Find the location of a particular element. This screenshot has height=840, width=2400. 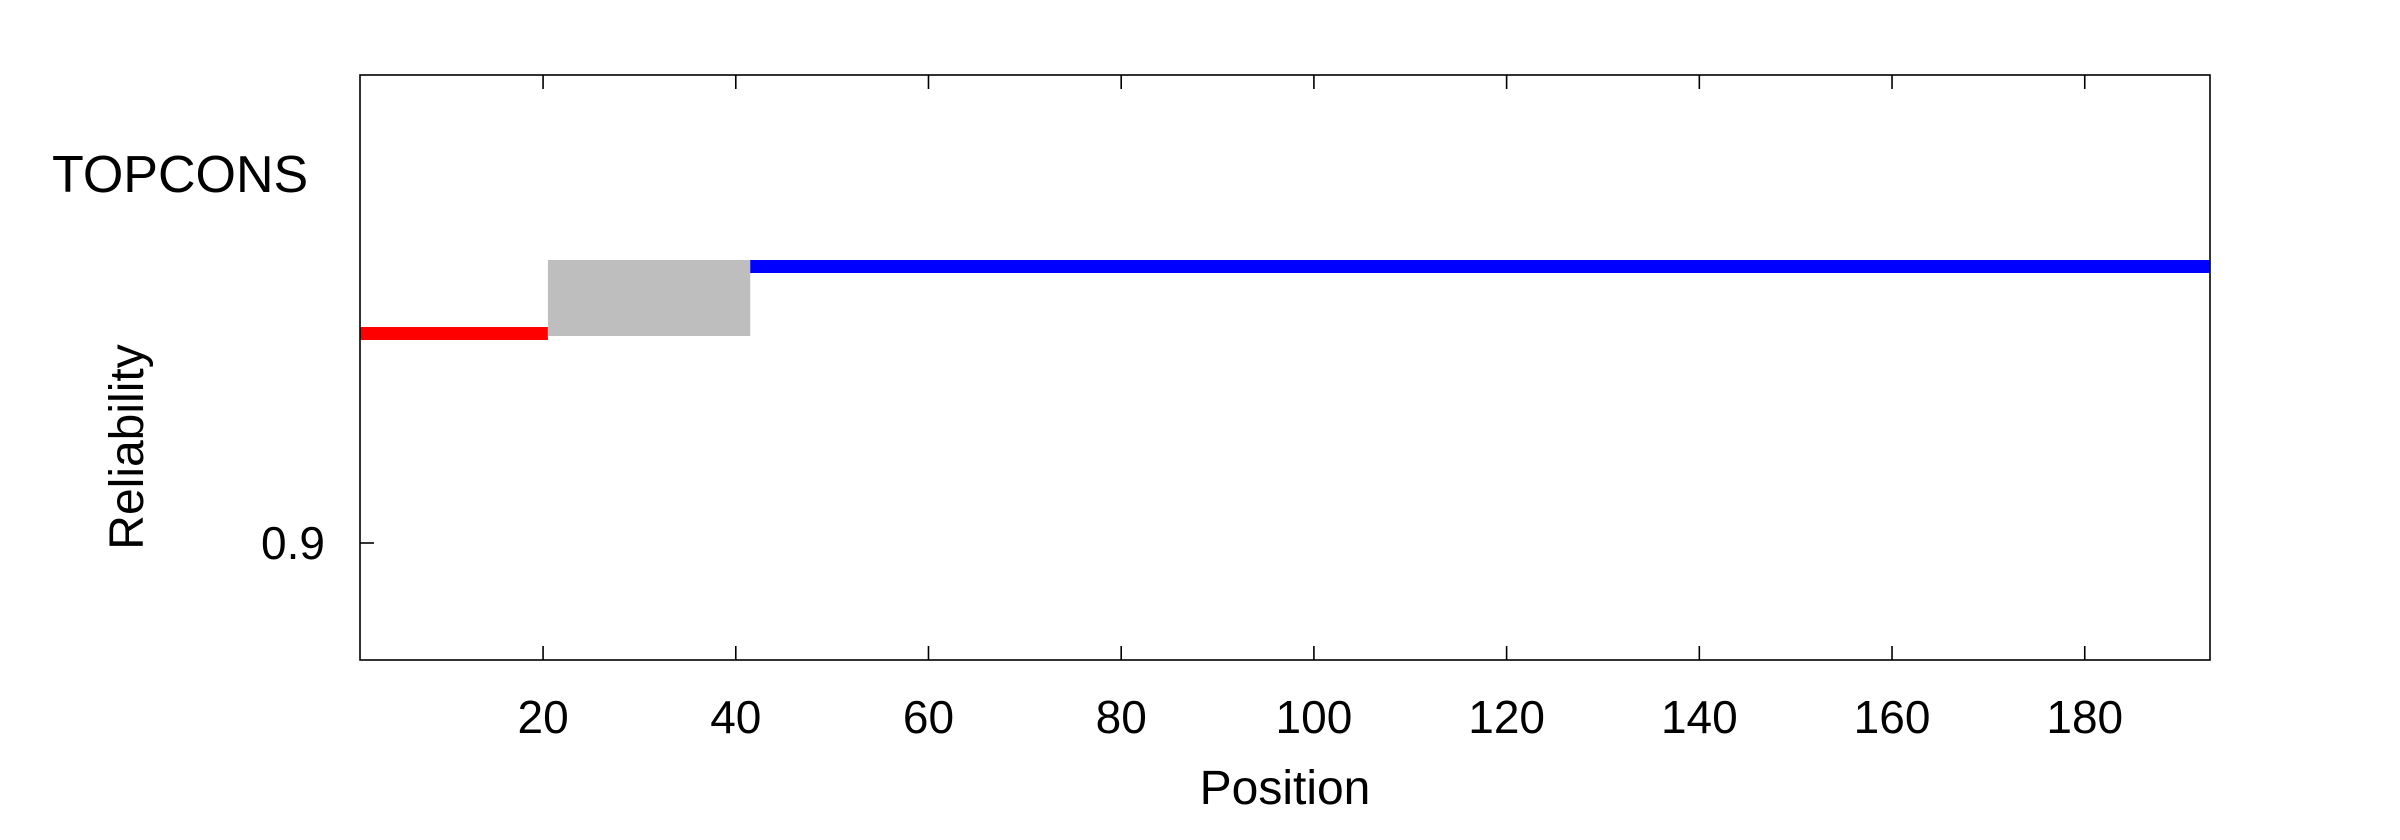

topology-segments is located at coordinates (1285, 300).